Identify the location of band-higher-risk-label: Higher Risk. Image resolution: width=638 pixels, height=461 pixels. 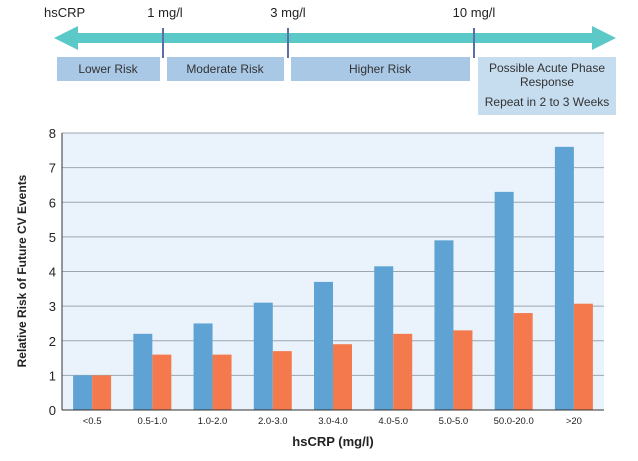
(380, 69).